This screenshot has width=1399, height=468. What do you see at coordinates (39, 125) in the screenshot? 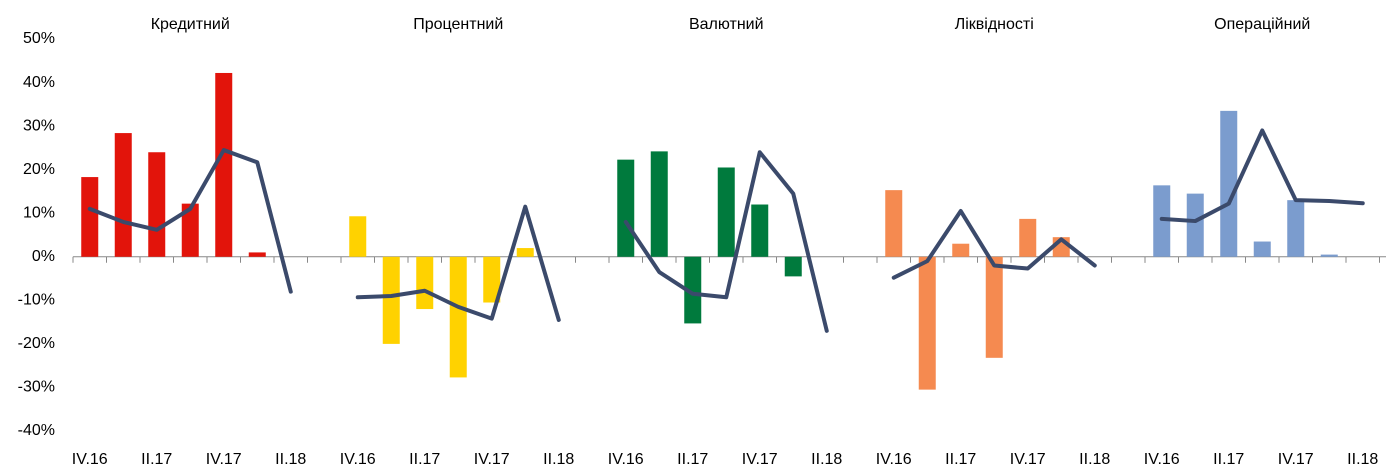
I see `y-tick-label: 30%` at bounding box center [39, 125].